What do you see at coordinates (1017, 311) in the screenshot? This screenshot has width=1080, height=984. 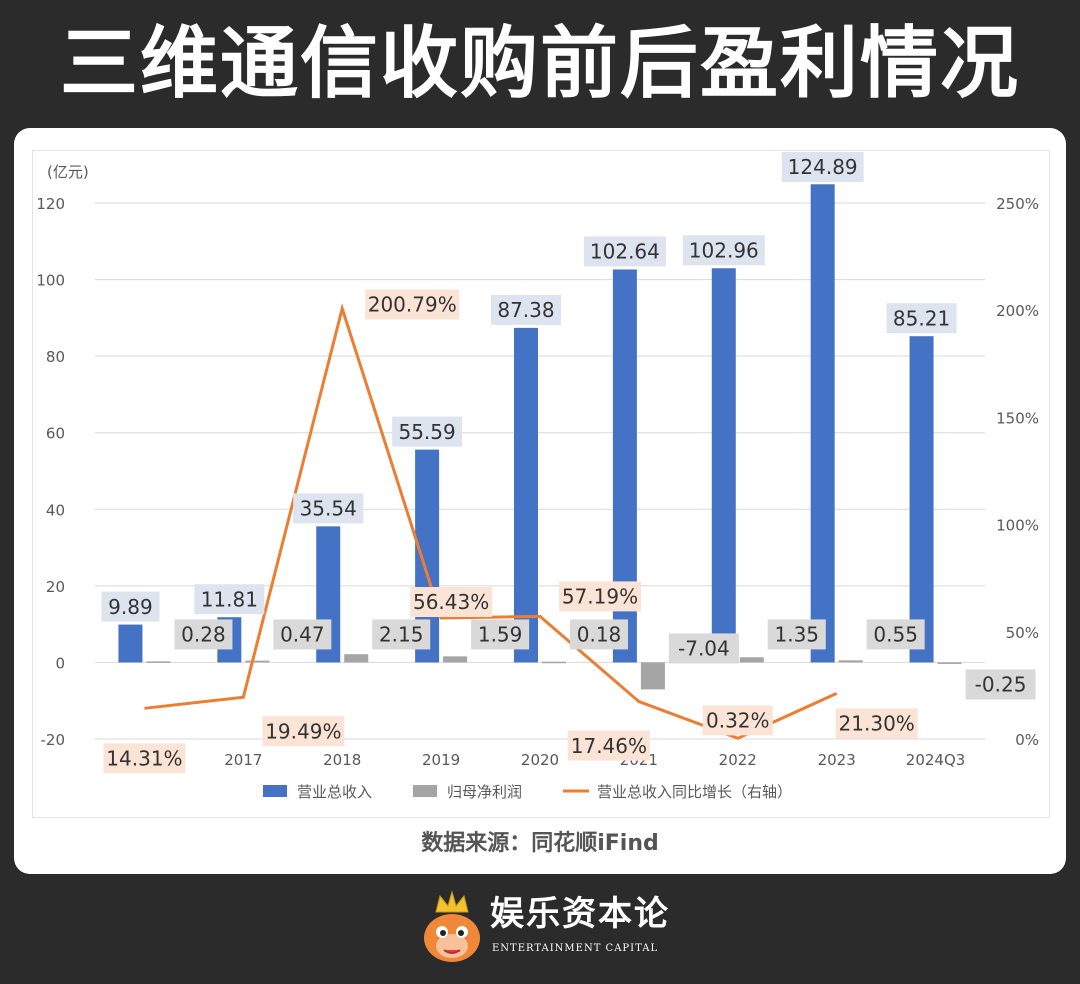 I see `y-right-tick-label: 200%` at bounding box center [1017, 311].